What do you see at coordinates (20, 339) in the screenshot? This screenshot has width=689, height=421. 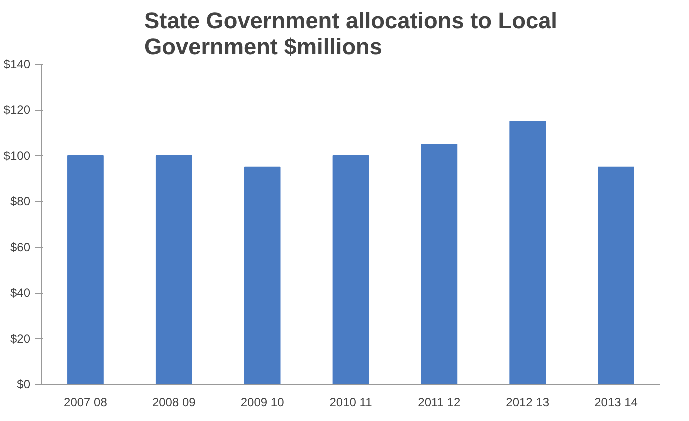 I see `y-tick-label: $20` at bounding box center [20, 339].